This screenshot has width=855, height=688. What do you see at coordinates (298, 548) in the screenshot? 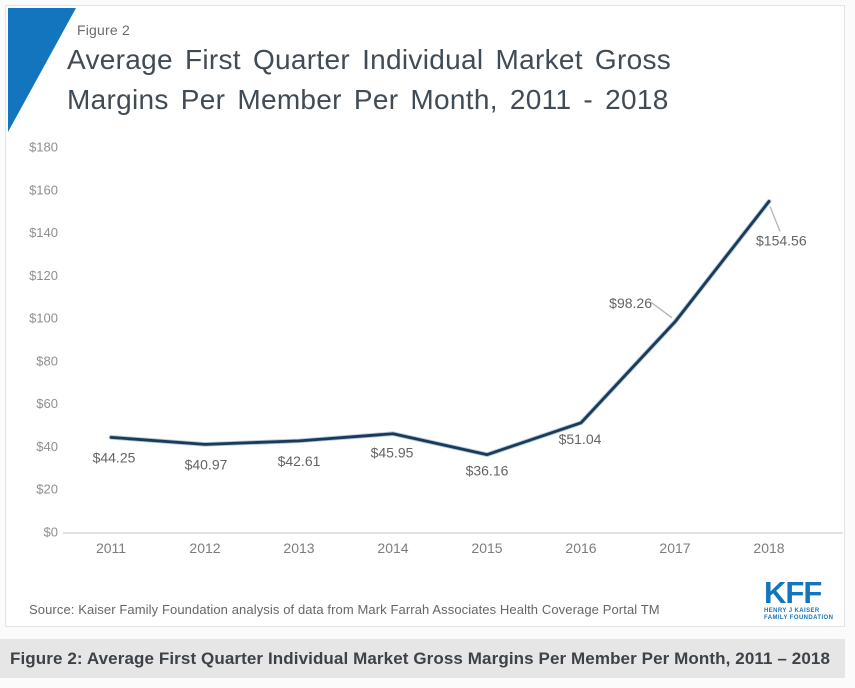
I see `x-tick-label: 2013` at bounding box center [298, 548].